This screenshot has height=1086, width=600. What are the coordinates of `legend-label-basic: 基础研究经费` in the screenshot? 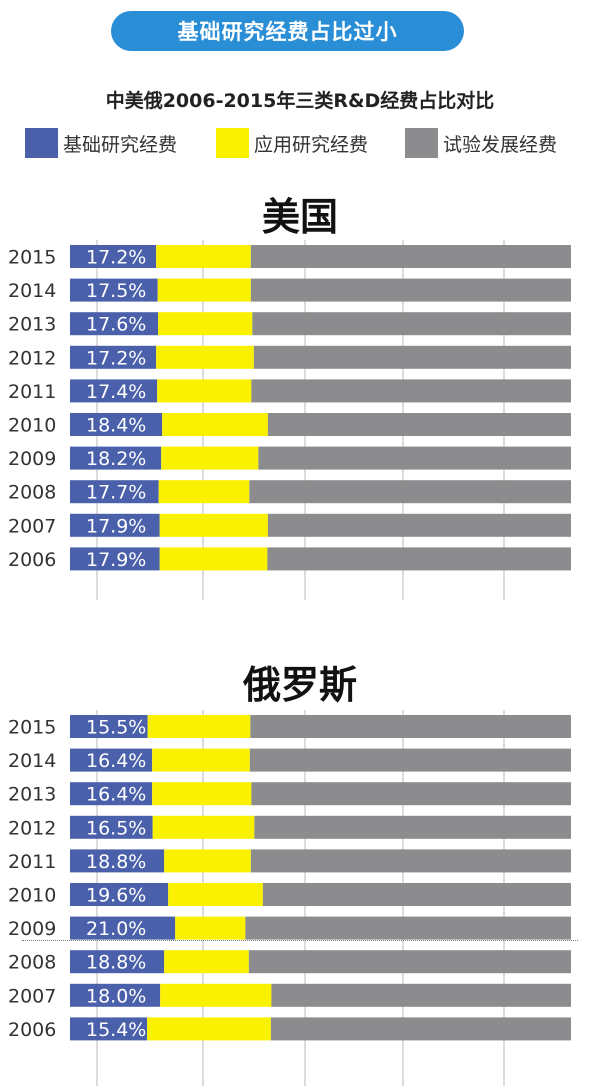 It's located at (120, 144).